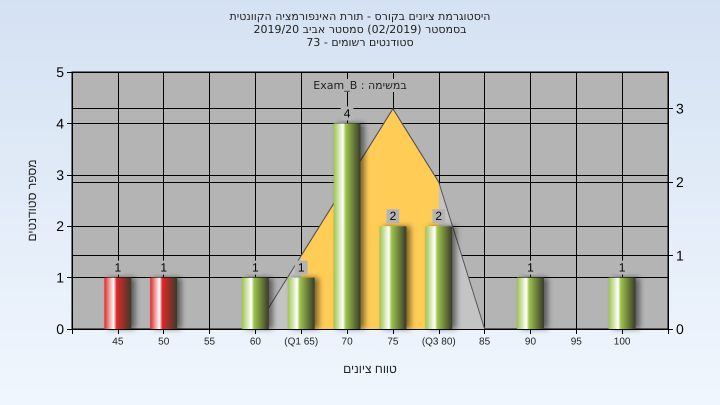 The width and height of the screenshot is (720, 405). I want to click on y2-tick-label: 1, so click(680, 256).